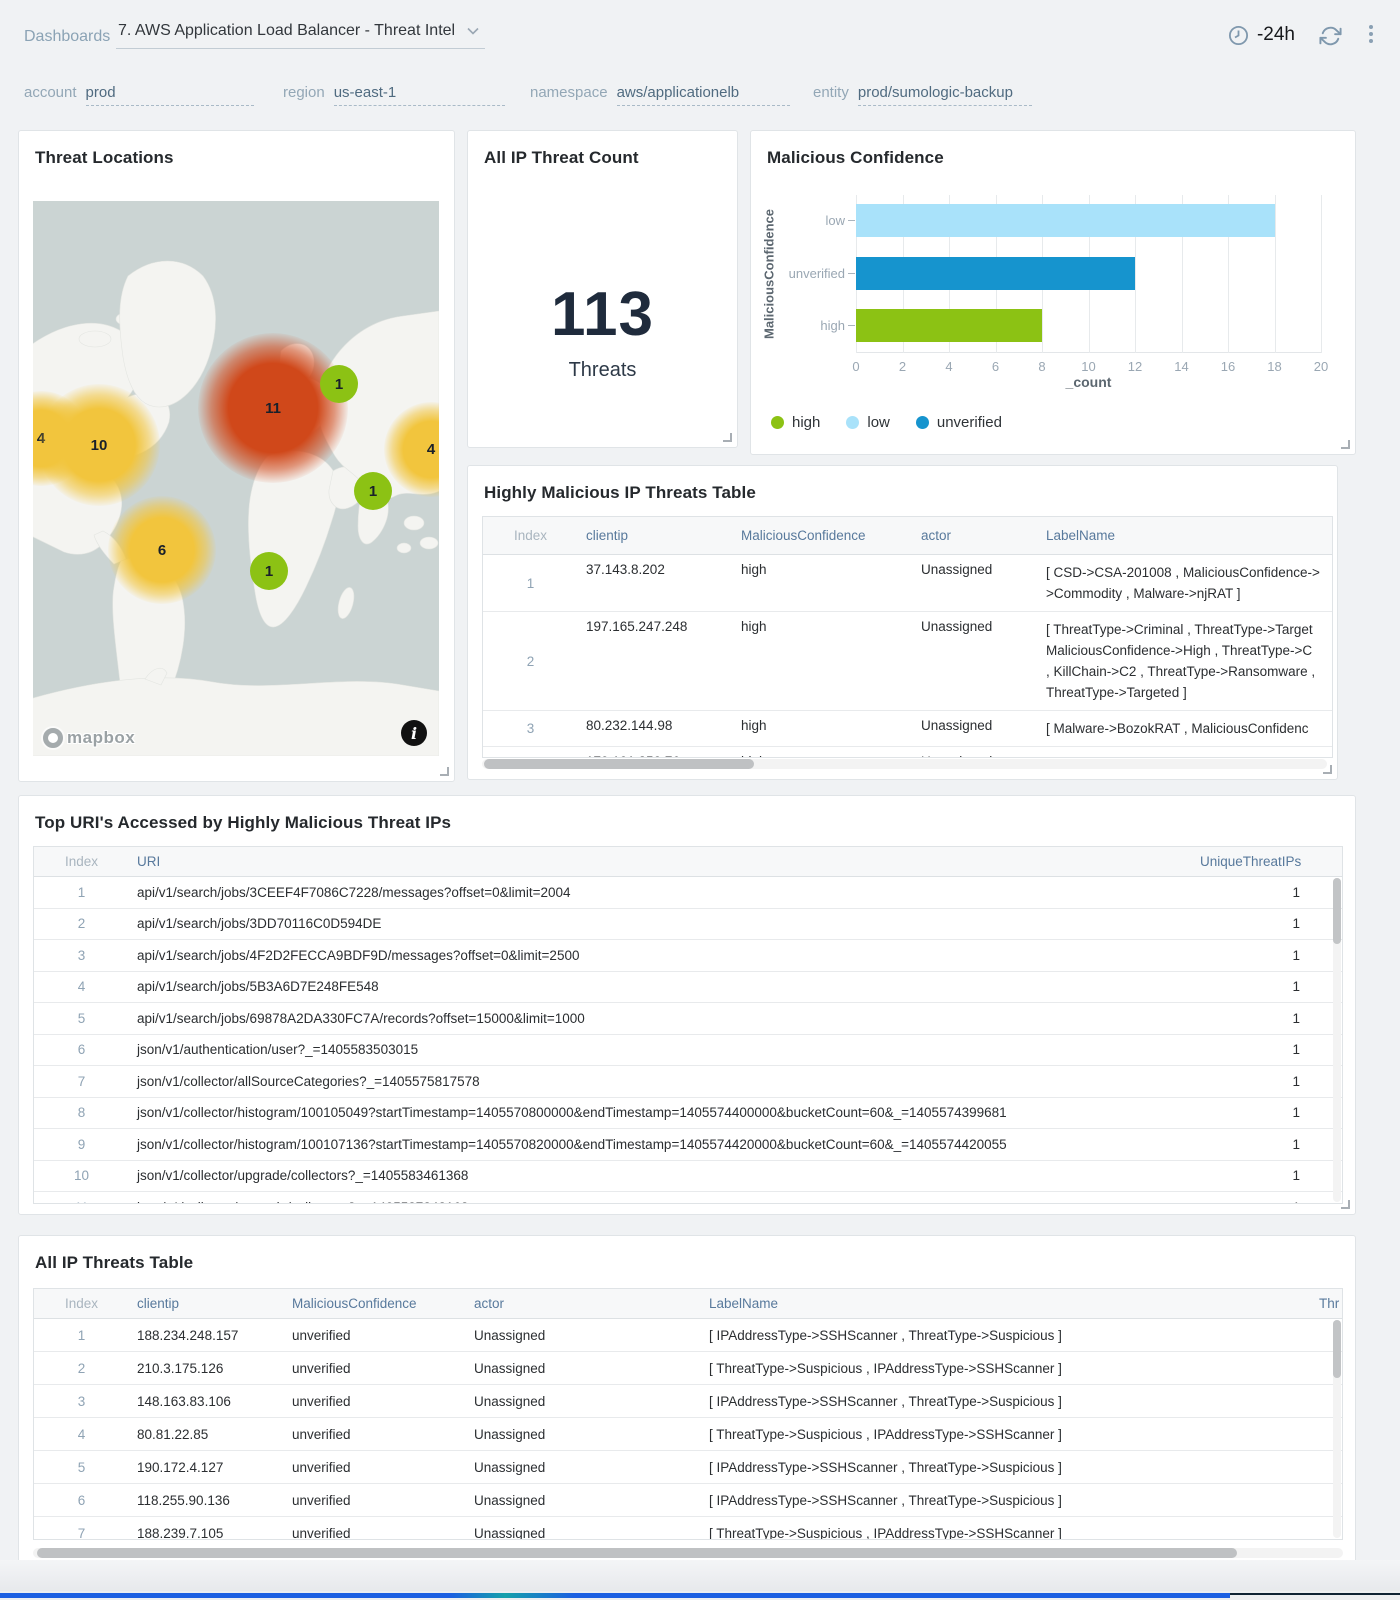 The width and height of the screenshot is (1400, 1600). I want to click on filter-account: account prod, so click(139, 95).